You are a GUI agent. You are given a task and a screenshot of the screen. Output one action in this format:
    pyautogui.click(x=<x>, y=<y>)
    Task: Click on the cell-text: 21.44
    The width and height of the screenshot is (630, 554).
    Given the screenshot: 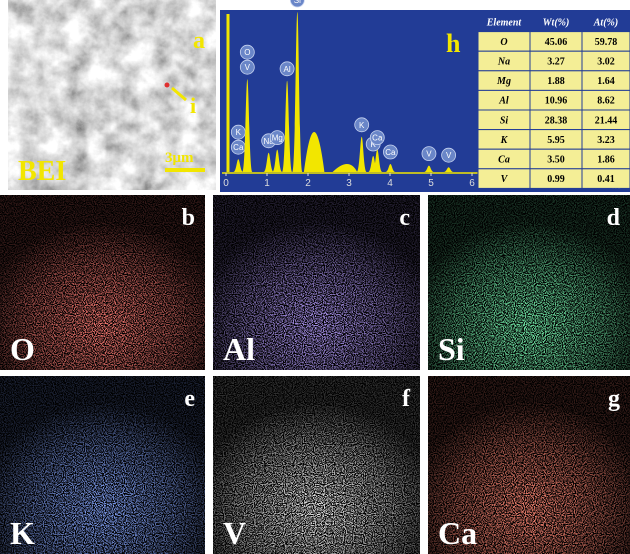 What is the action you would take?
    pyautogui.click(x=606, y=120)
    